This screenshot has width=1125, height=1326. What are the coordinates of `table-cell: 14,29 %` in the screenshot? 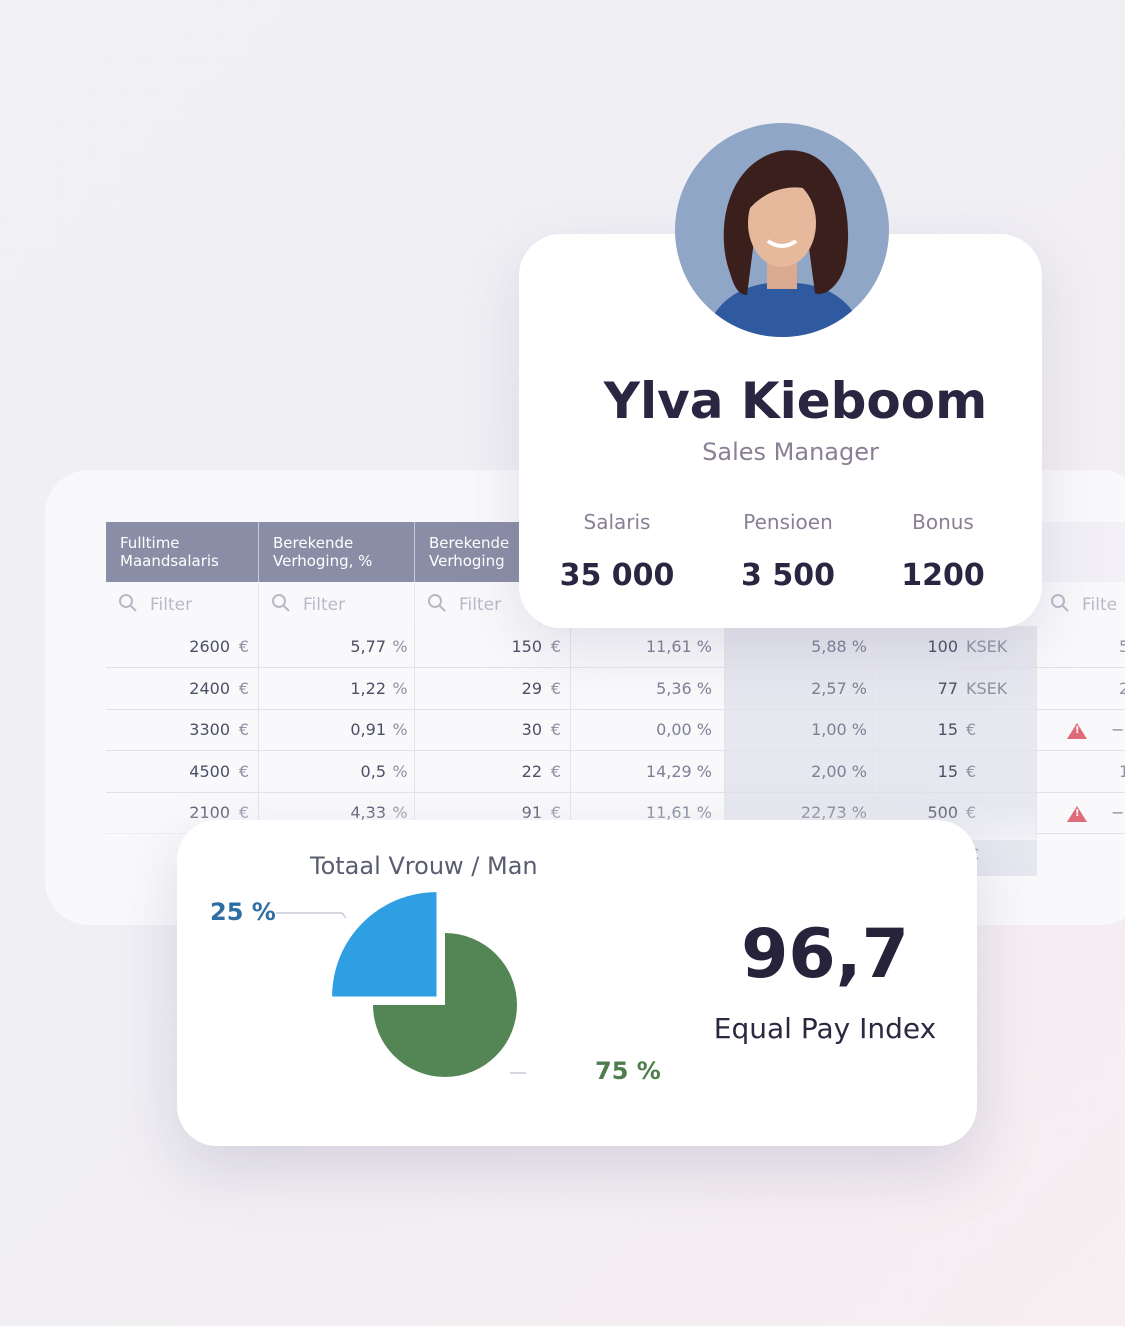 It's located at (648, 771).